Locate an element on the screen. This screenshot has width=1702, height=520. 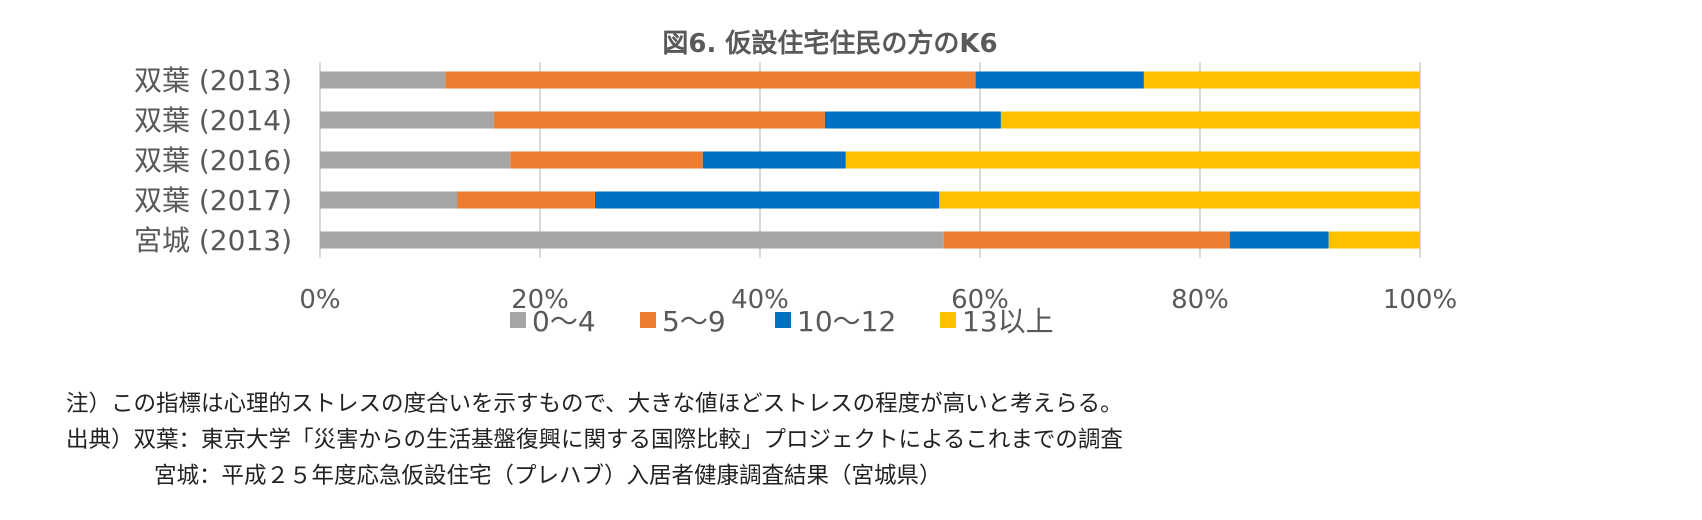
legend-item: 10～12 is located at coordinates (835, 321).